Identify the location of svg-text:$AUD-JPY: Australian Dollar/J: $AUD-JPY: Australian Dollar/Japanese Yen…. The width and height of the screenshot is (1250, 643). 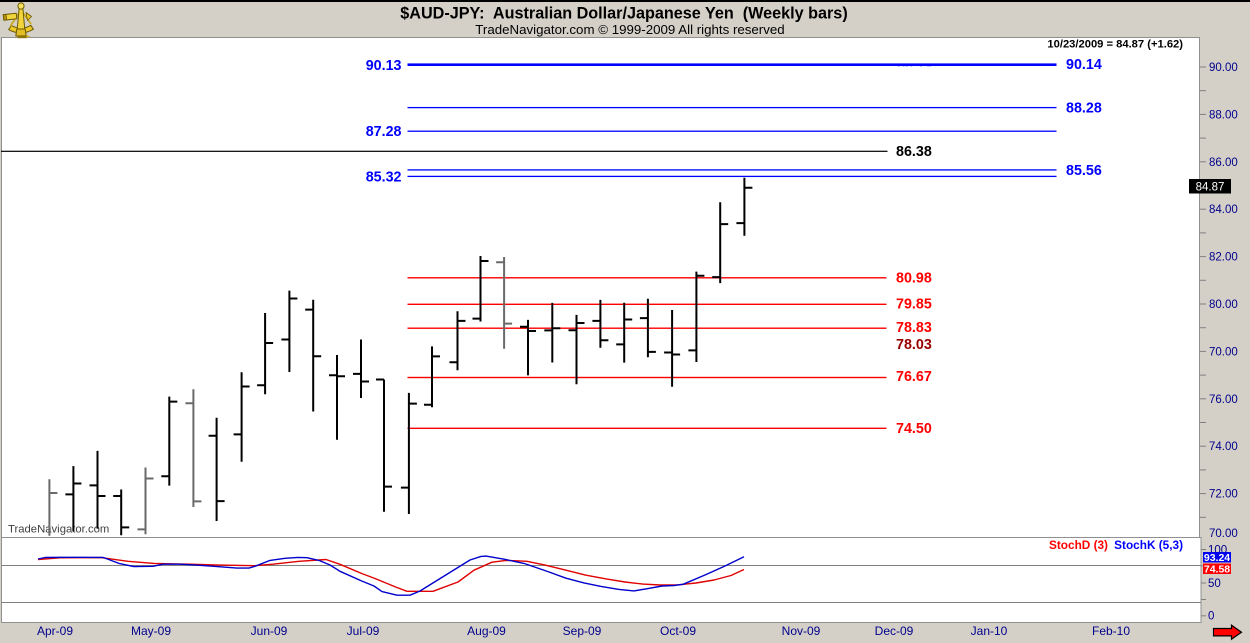
(623, 14).